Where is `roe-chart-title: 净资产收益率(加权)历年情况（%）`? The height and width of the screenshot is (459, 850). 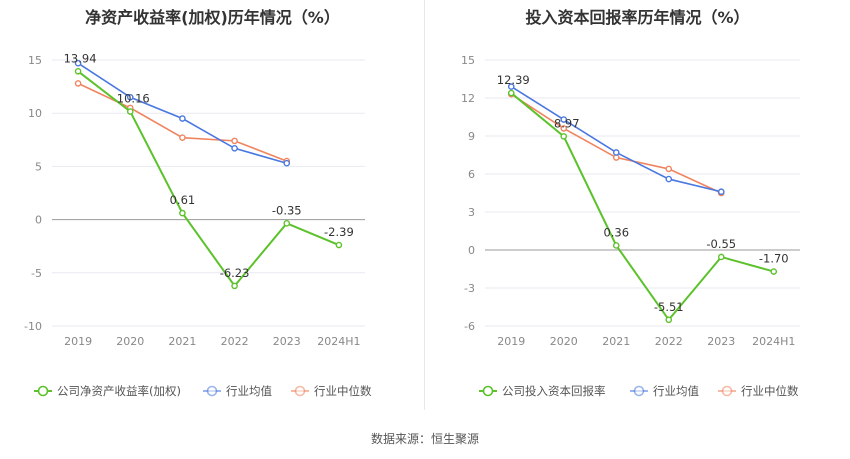 roe-chart-title: 净资产收益率(加权)历年情况（%） is located at coordinates (212, 17).